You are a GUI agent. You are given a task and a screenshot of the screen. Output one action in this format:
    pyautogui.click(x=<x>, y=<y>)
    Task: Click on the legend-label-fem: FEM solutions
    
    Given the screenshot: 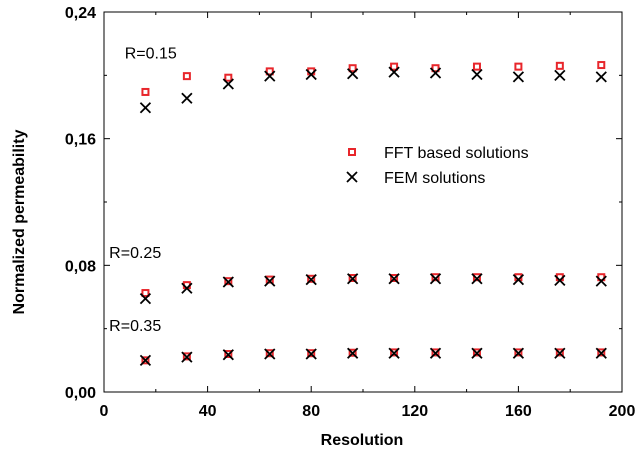 What is the action you would take?
    pyautogui.click(x=434, y=178)
    